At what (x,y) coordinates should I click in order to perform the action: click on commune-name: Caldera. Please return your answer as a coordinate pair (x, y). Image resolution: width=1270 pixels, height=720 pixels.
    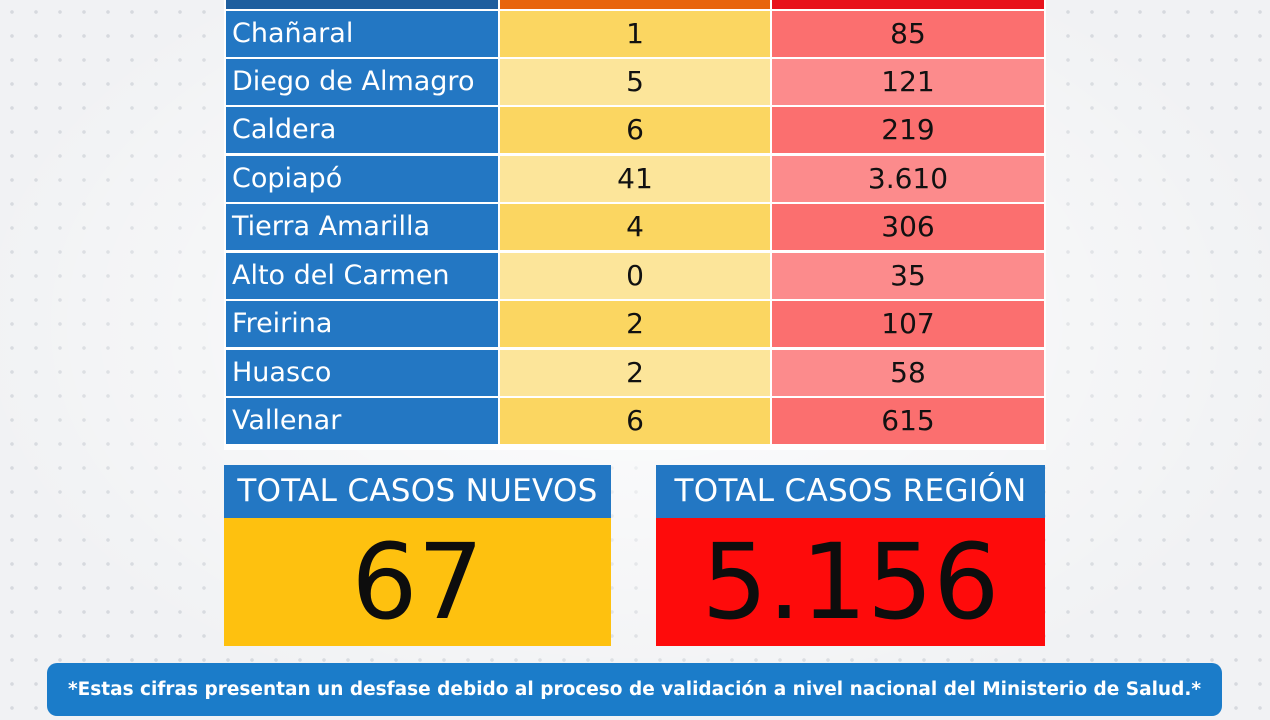
    Looking at the image, I should click on (362, 130).